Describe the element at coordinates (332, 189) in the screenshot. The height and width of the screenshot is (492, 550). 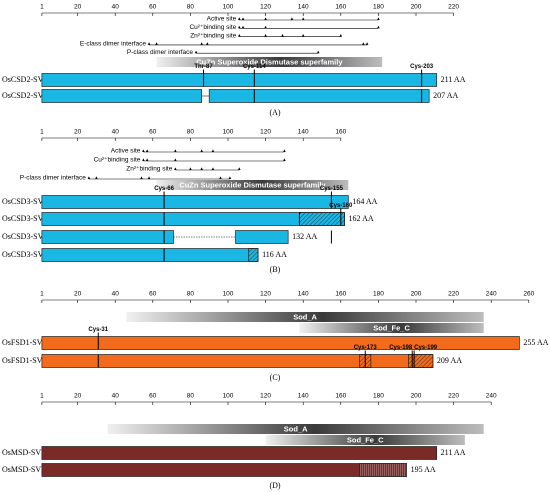
I see `marker-label: Cys-155` at that location.